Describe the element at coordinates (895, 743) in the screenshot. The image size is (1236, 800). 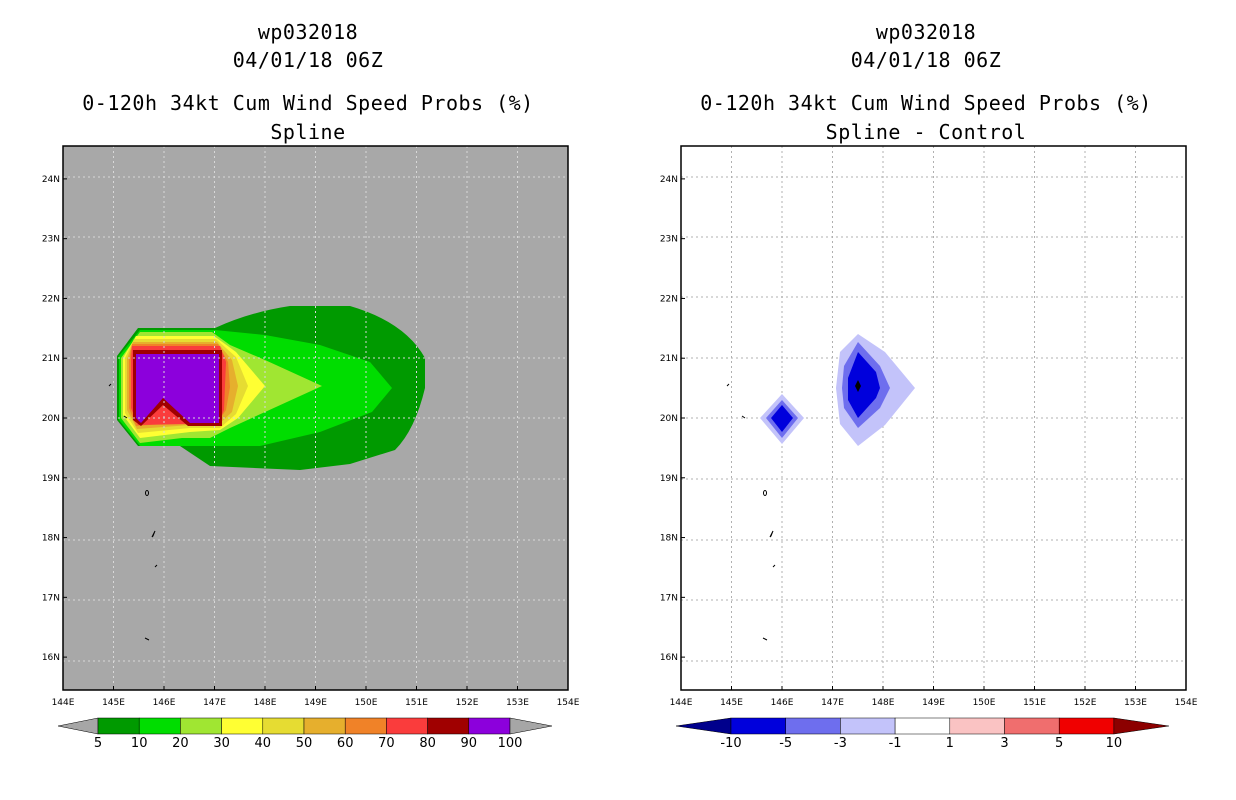
I see `colorbar-label: -1` at that location.